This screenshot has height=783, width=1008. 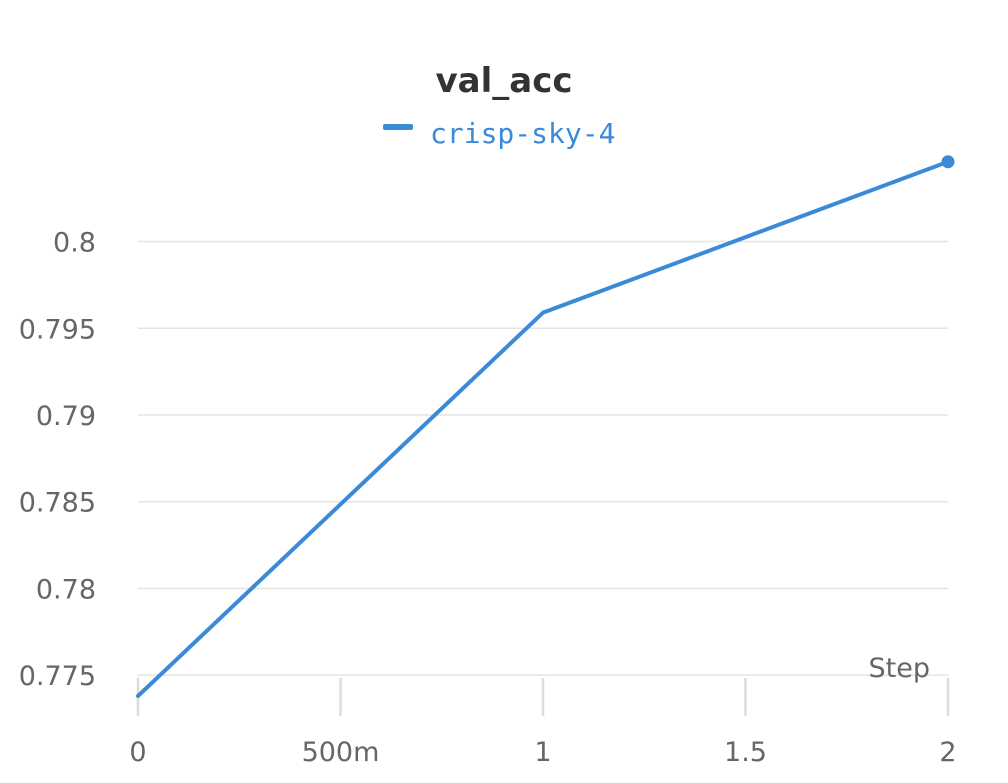 What do you see at coordinates (66, 416) in the screenshot?
I see `y-tick-label: 0.79` at bounding box center [66, 416].